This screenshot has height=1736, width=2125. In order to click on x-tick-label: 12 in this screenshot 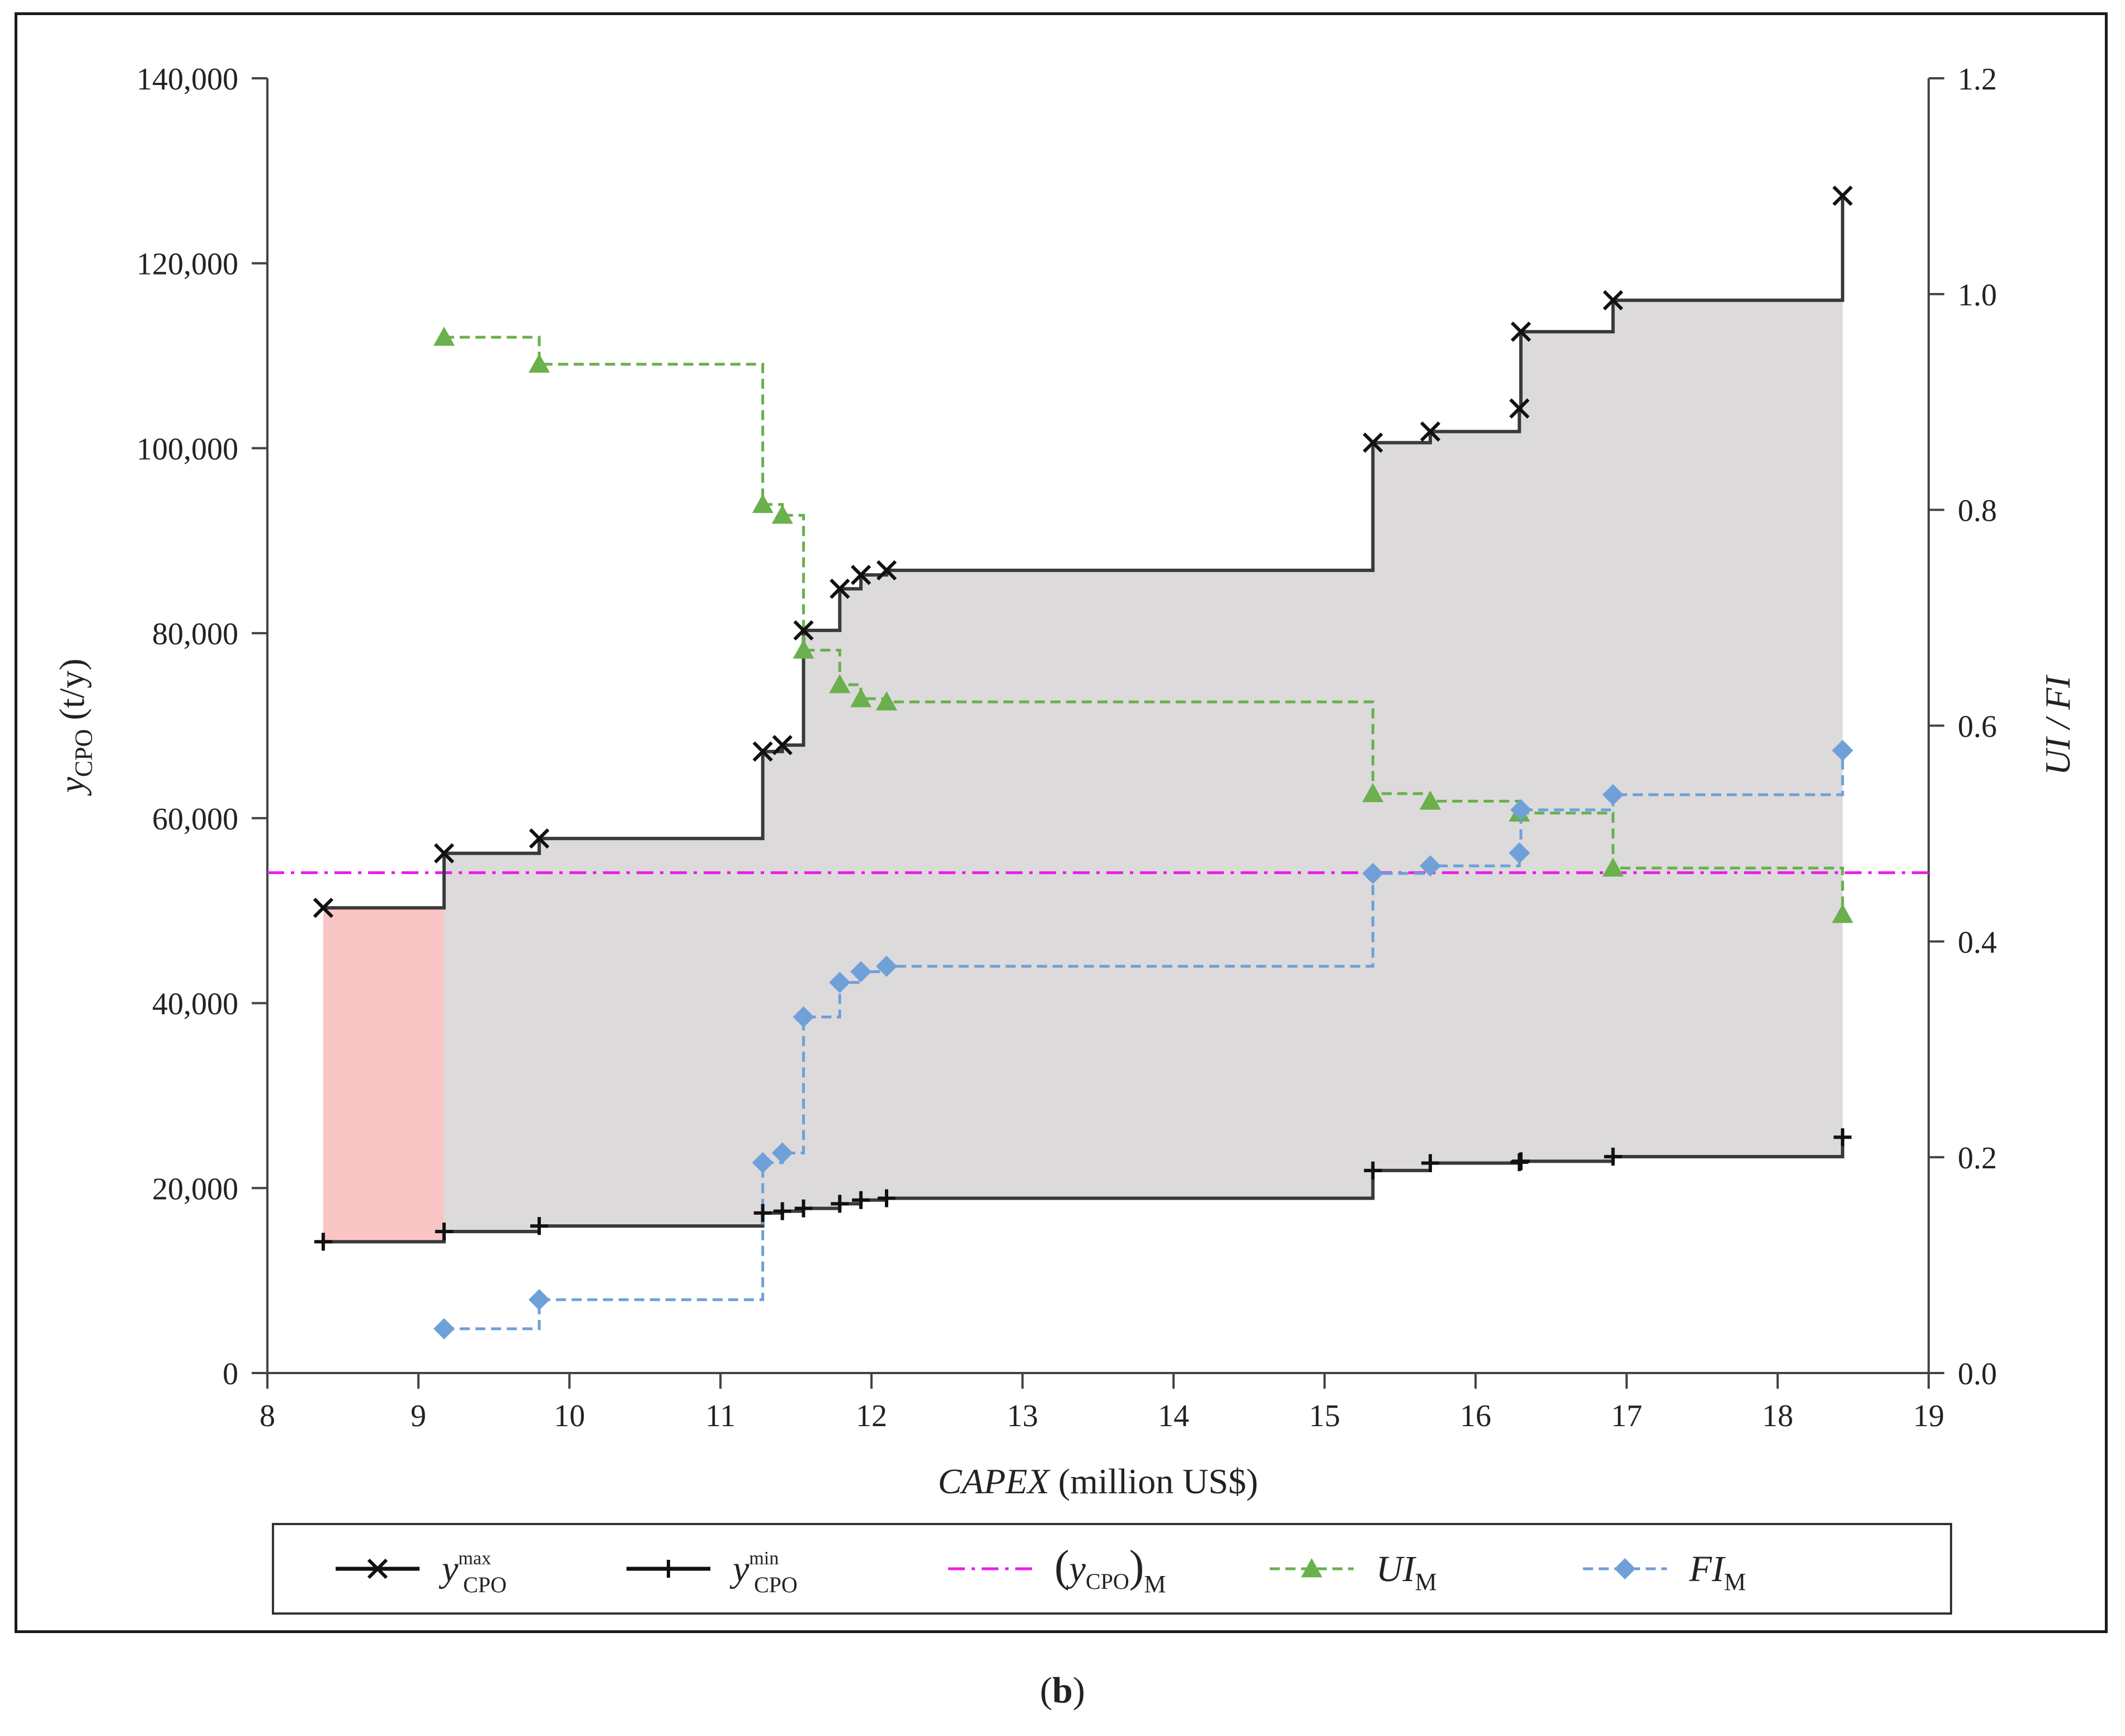, I will do `click(871, 1416)`.